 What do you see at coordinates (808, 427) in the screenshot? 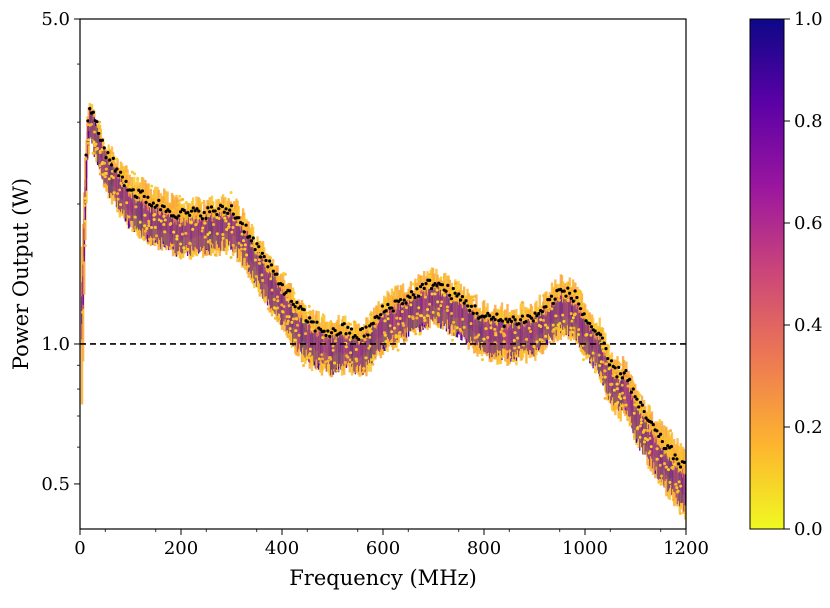
I see `colorbar-tick-label: 0.2` at bounding box center [808, 427].